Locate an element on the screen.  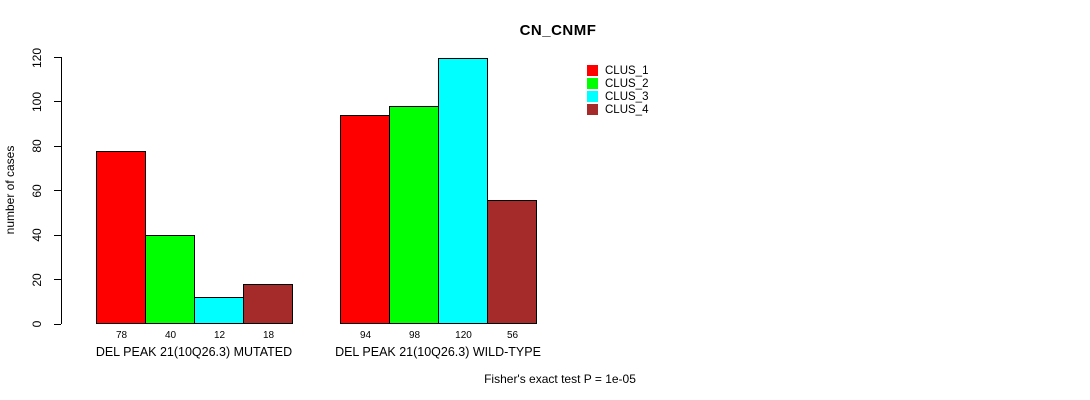
group-label-2: DEL PEAK 21(10Q26.3) WILD-TYPE is located at coordinates (438, 352).